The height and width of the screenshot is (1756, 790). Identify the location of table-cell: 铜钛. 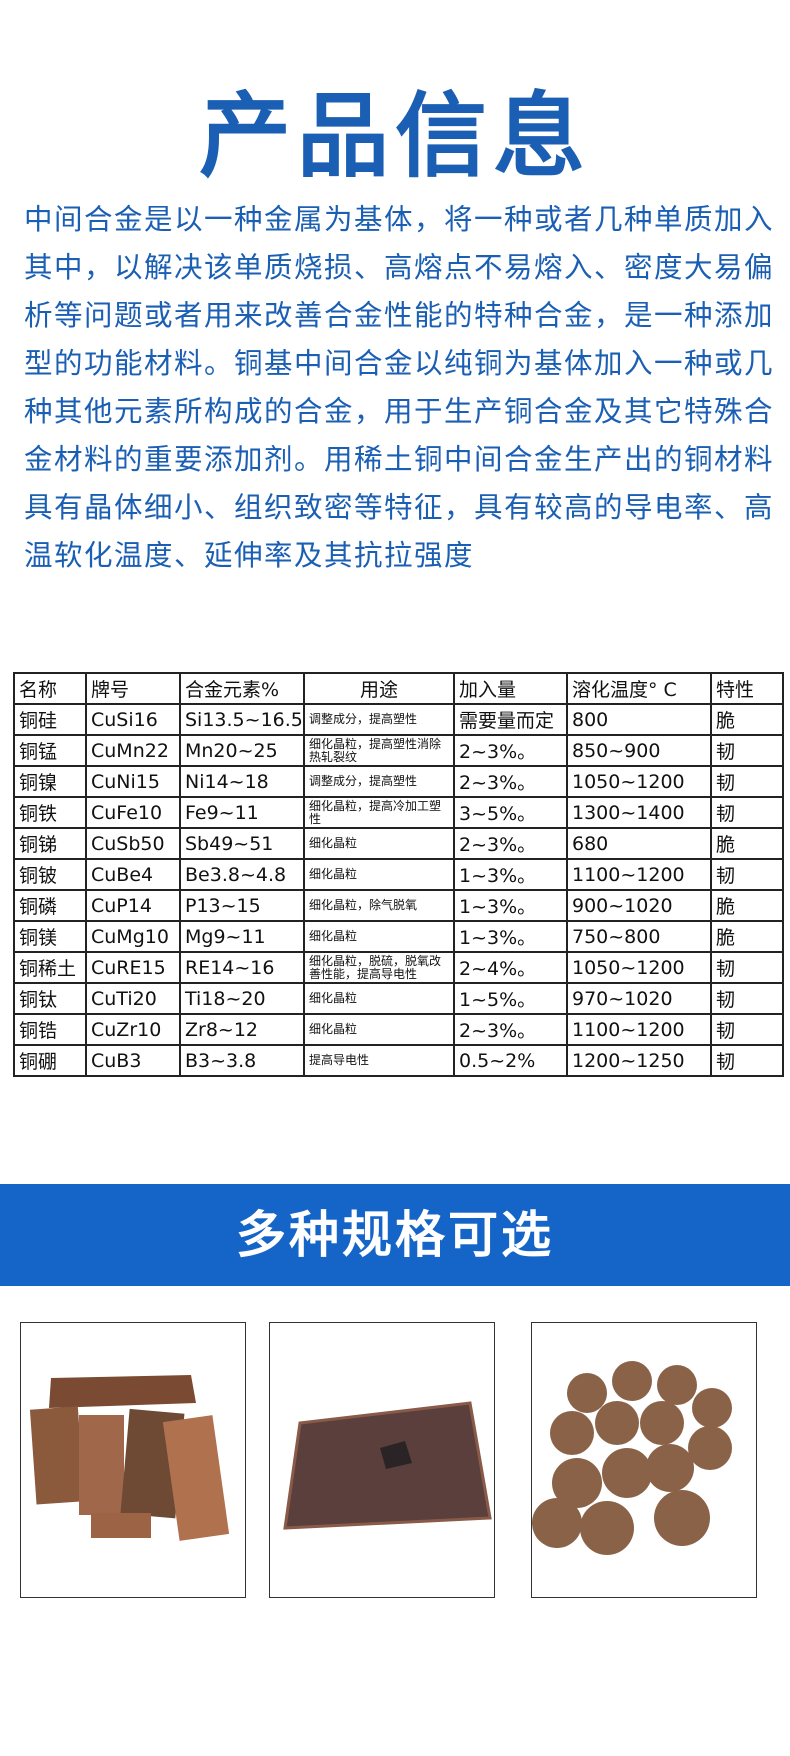
(50, 998).